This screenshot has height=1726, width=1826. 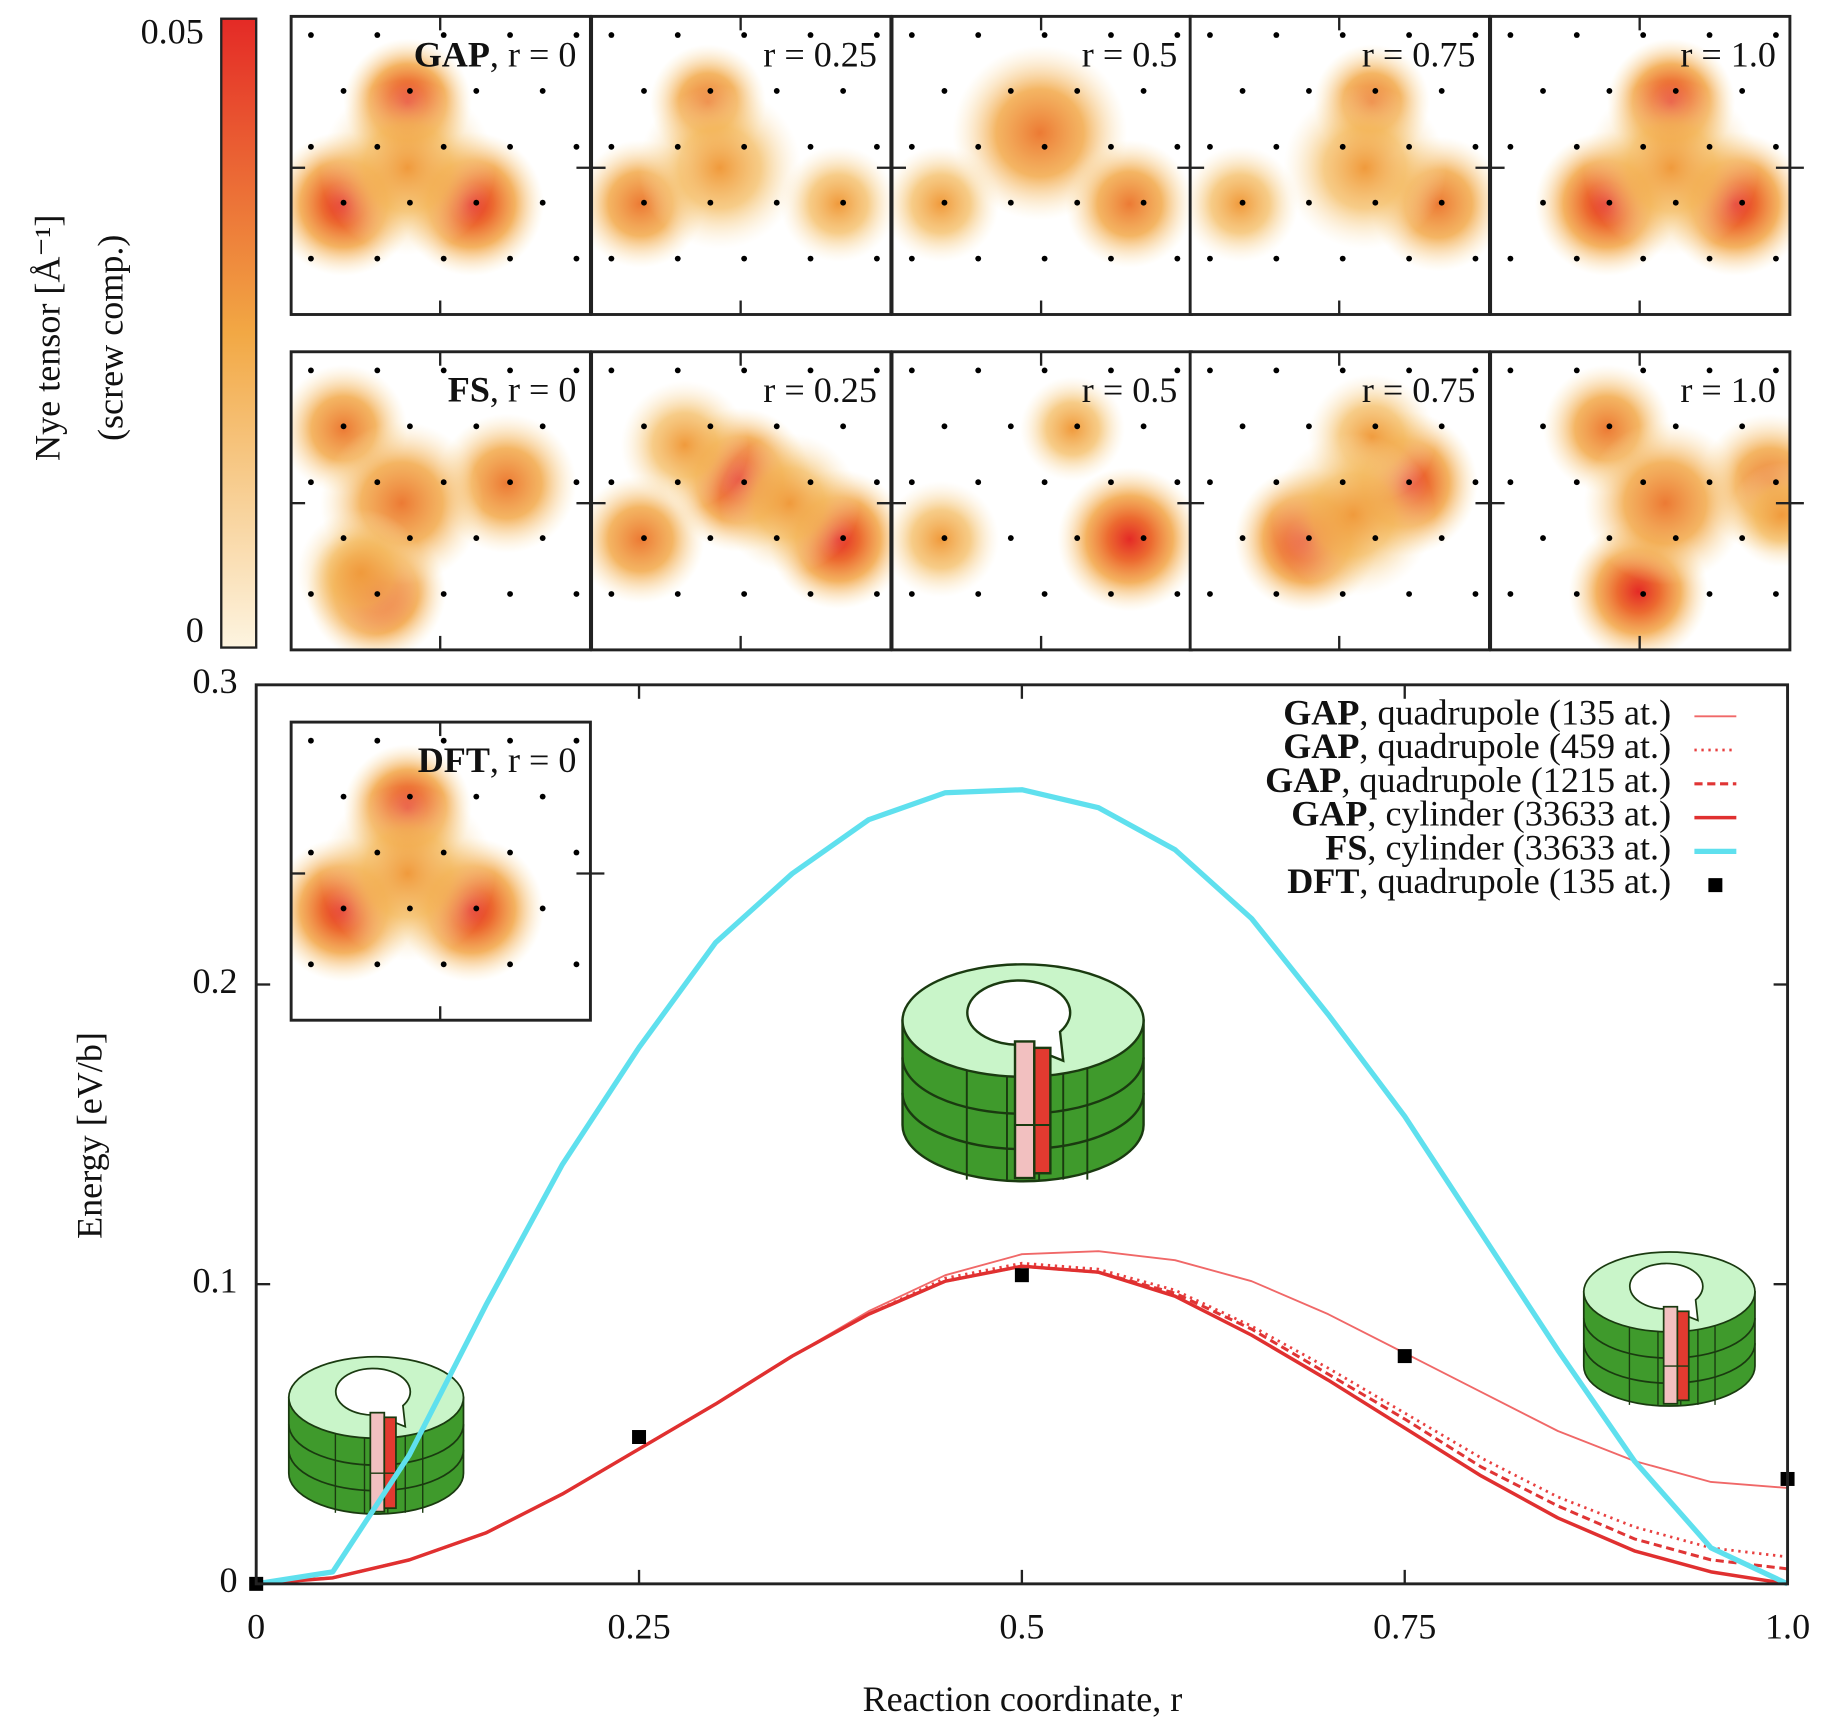 What do you see at coordinates (1477, 746) in the screenshot?
I see `legend-label: GAP, quadrupole (459 at.)` at bounding box center [1477, 746].